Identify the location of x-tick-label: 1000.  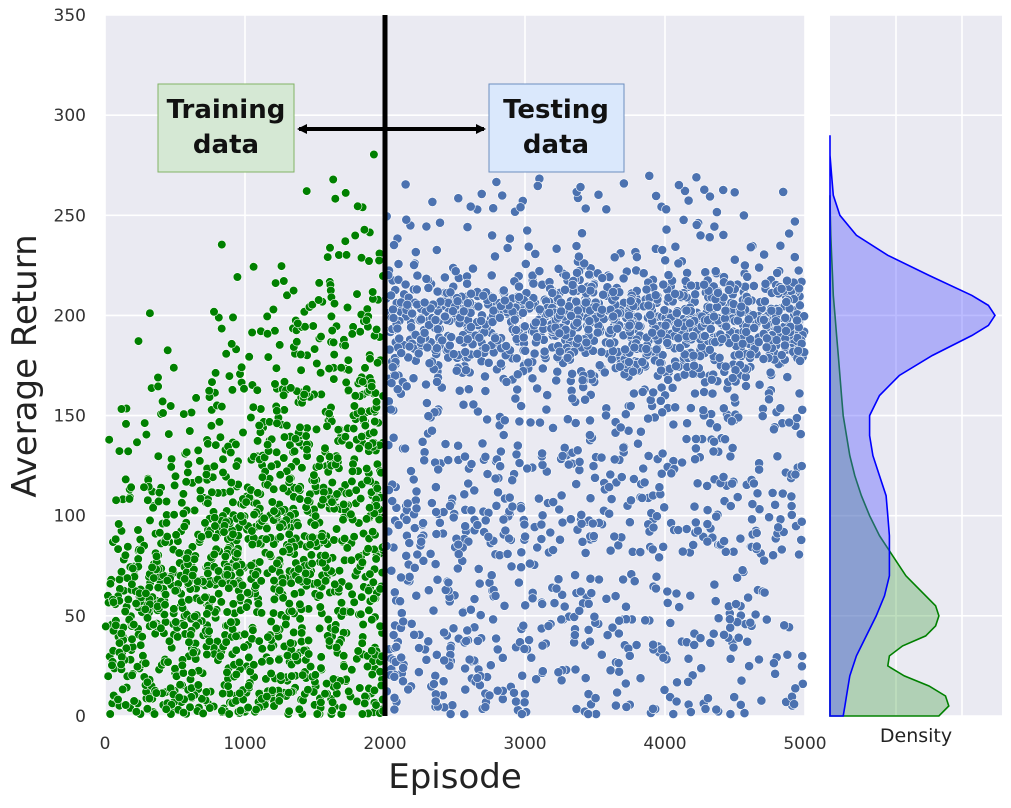
(244, 744).